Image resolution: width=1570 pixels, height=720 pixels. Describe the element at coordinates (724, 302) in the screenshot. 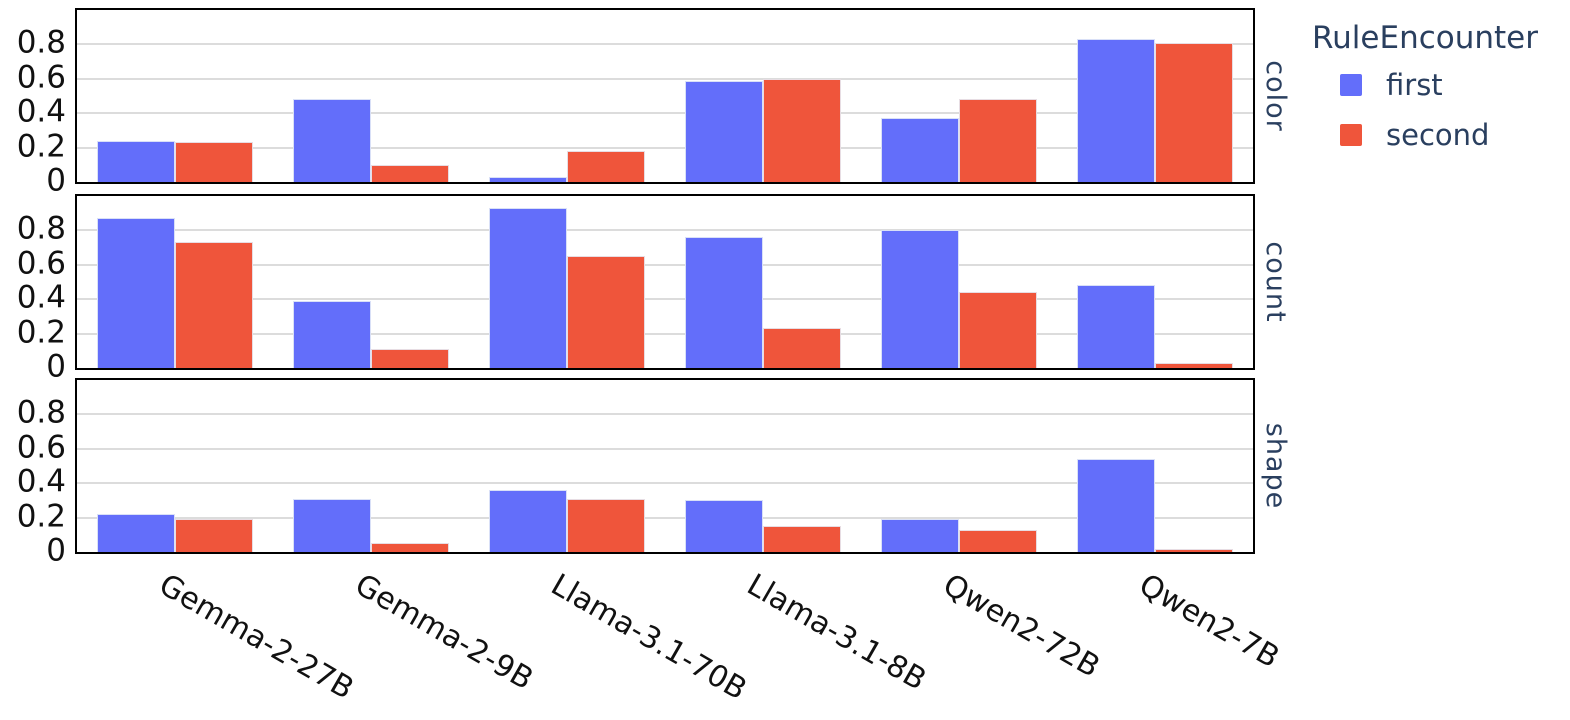

I see `bar-count-Llama-3.1-8B-first` at that location.